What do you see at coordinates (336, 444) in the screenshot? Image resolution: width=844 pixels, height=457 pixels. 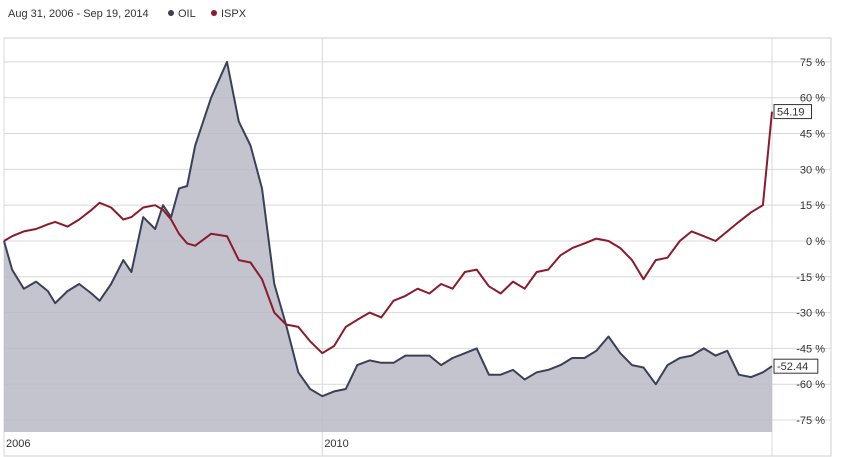 I see `x-tick-label: 2010` at bounding box center [336, 444].